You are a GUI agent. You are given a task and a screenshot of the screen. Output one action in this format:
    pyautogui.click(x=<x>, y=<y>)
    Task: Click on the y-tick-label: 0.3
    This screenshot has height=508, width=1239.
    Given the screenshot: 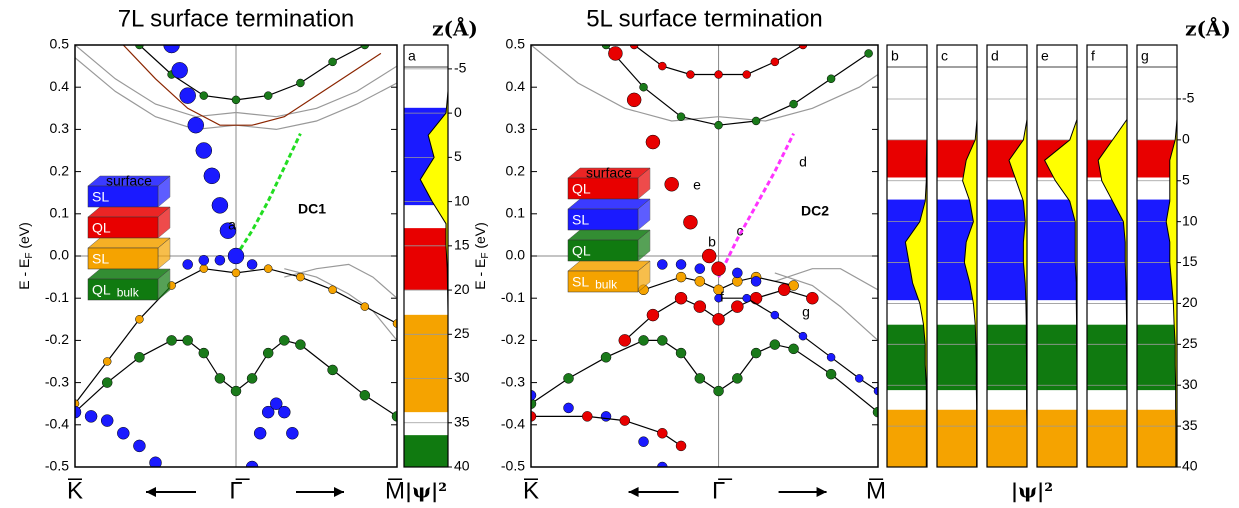 What is the action you would take?
    pyautogui.click(x=516, y=128)
    